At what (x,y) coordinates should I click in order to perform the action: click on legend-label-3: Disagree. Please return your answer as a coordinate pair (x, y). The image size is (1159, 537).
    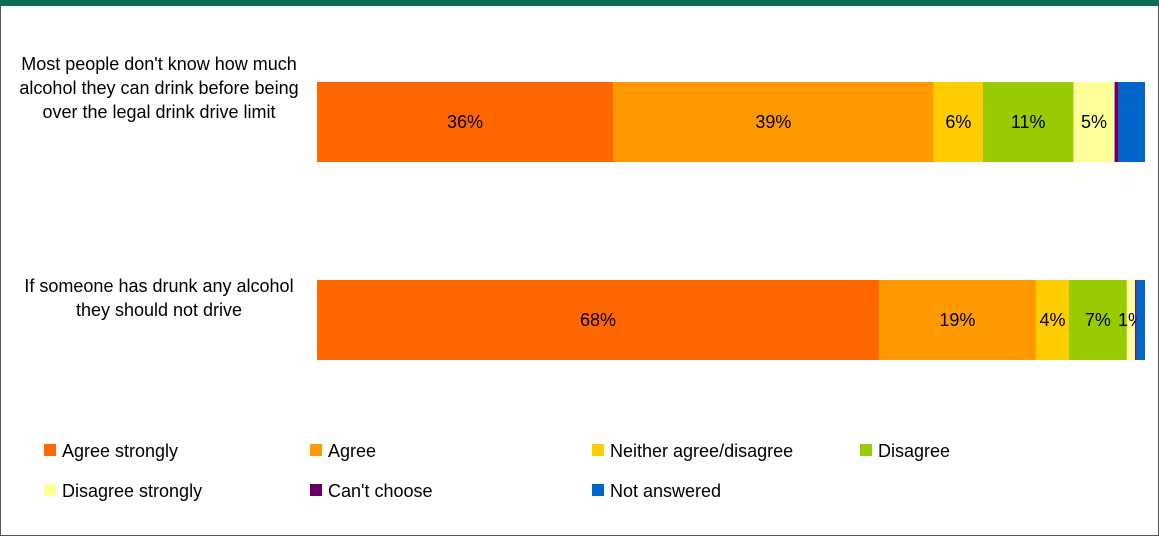
    Looking at the image, I should click on (914, 451).